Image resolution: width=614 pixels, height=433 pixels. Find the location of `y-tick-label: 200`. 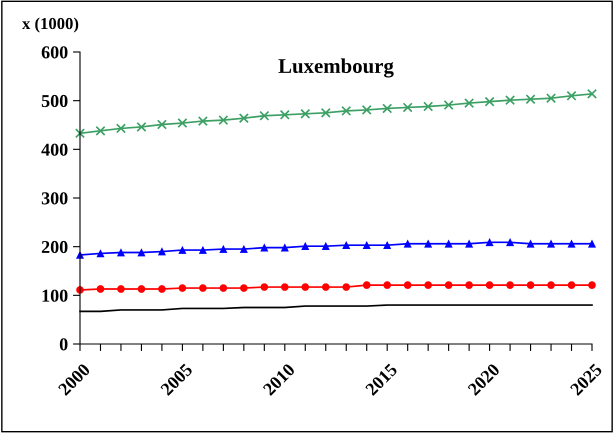

y-tick-label: 200 is located at coordinates (55, 247).